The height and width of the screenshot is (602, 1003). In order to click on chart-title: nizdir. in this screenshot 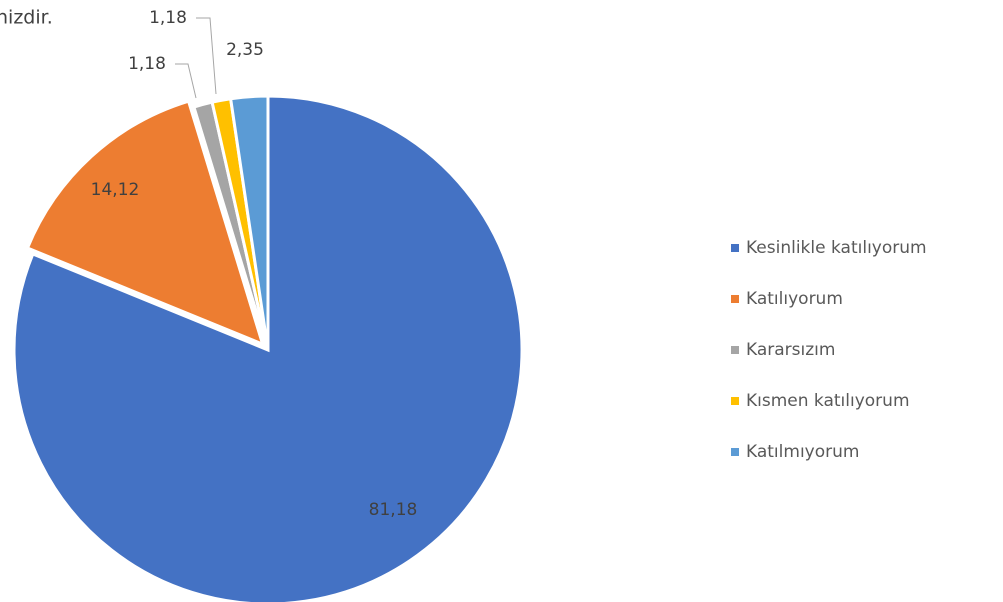, I will do `click(26, 18)`.